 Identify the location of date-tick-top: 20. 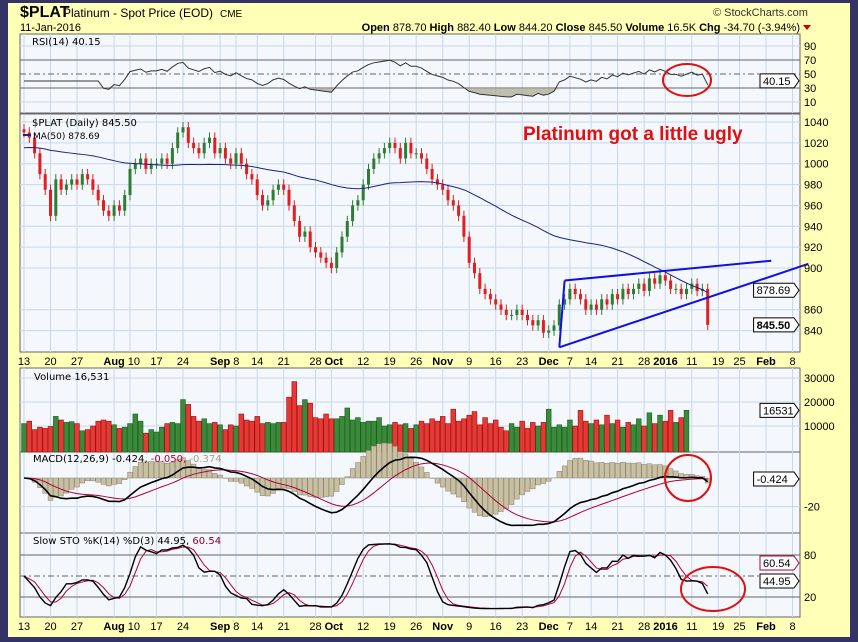
(50, 362).